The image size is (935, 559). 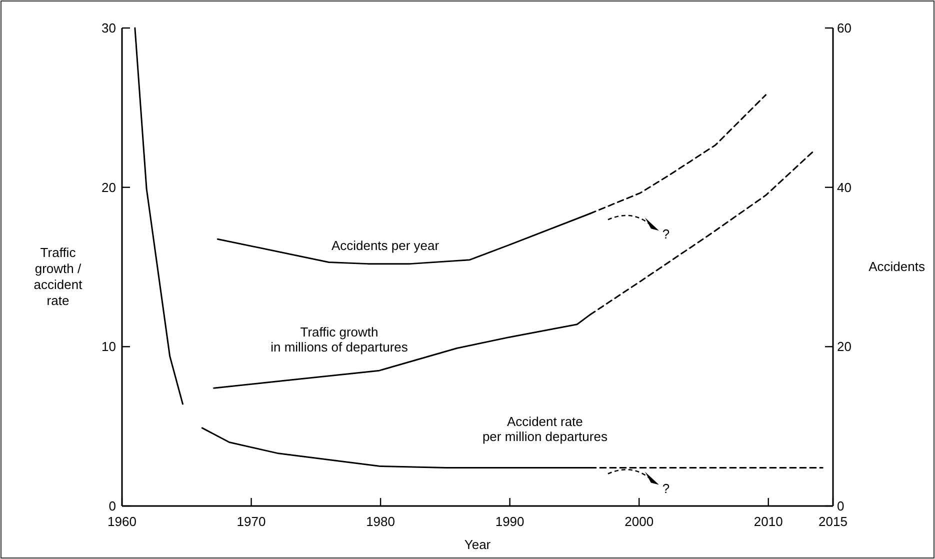 I want to click on y-tick-label: 20, so click(x=109, y=187).